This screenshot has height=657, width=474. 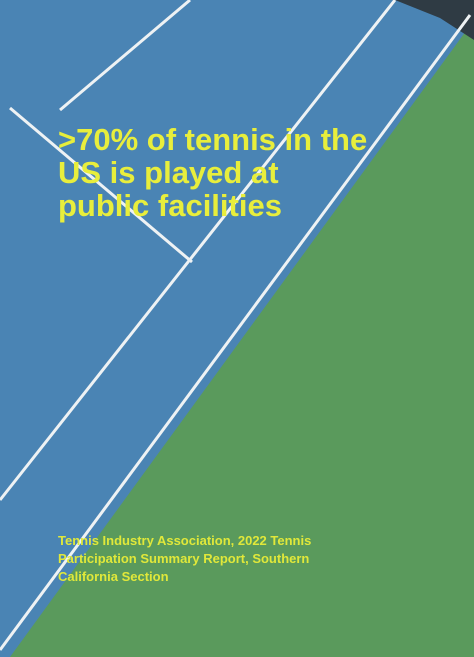 What do you see at coordinates (434, 20) in the screenshot?
I see `net-corner` at bounding box center [434, 20].